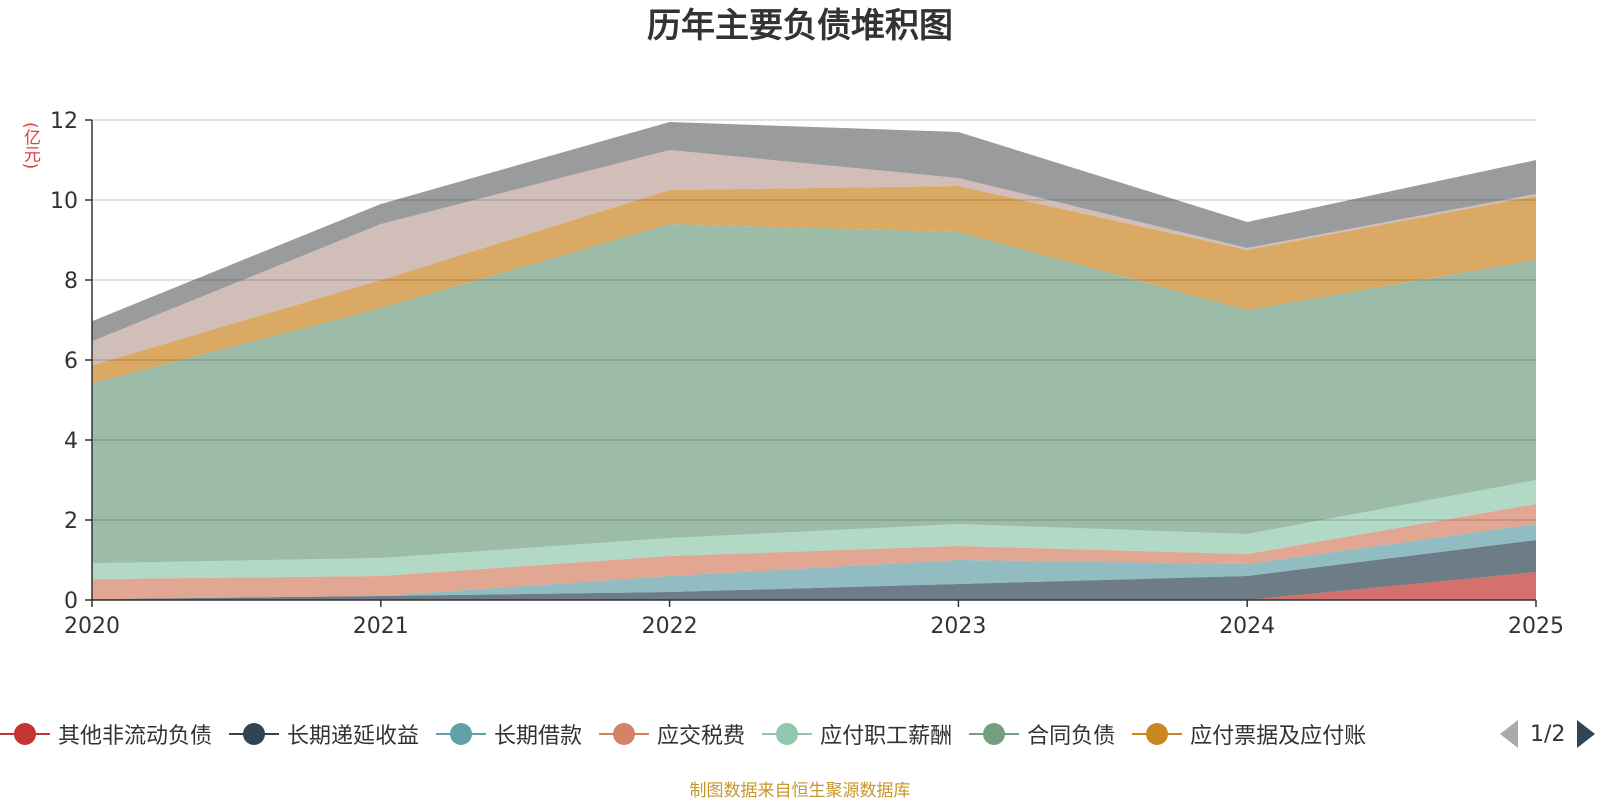 The image size is (1600, 801). What do you see at coordinates (538, 736) in the screenshot?
I see `legend-label: 长期借款` at bounding box center [538, 736].